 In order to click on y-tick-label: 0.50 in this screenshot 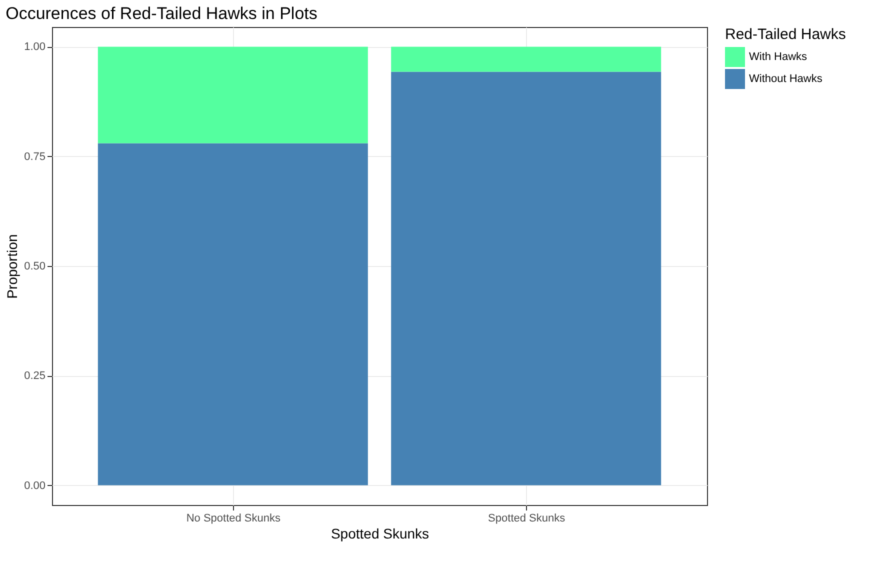, I will do `click(35, 266)`.